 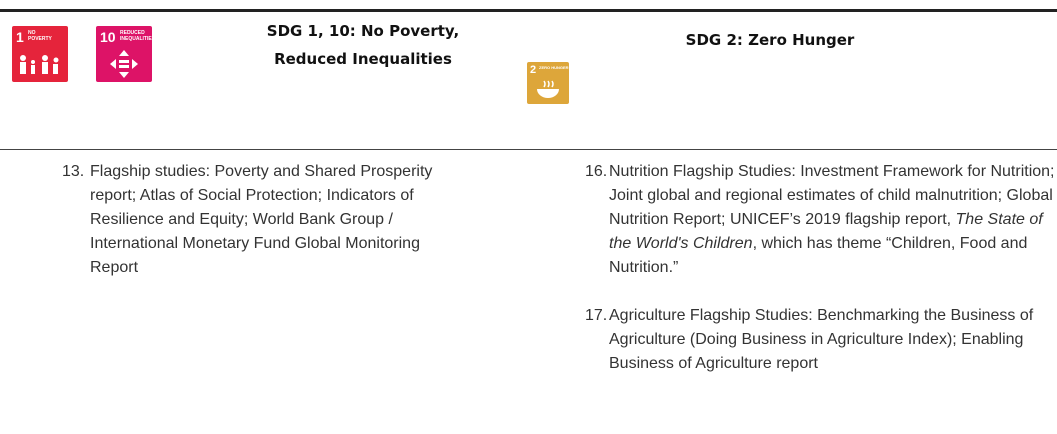 What do you see at coordinates (363, 31) in the screenshot?
I see `title-line: SDG 1, 10: No Poverty,` at bounding box center [363, 31].